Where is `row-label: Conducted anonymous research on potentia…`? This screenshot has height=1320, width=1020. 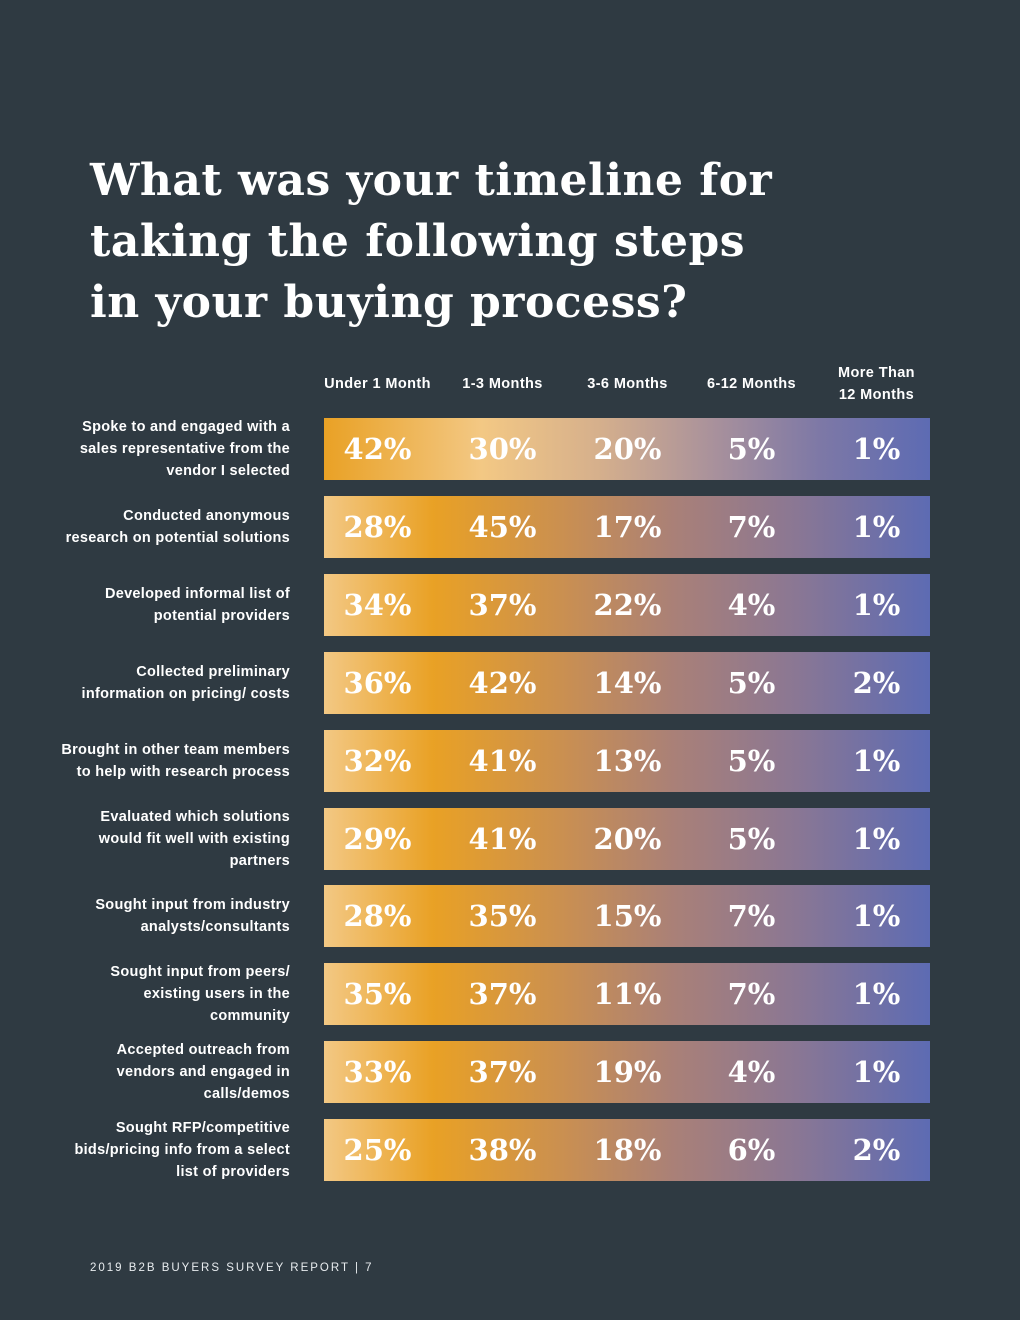
row-label: Conducted anonymous research on potentia… is located at coordinates (177, 526).